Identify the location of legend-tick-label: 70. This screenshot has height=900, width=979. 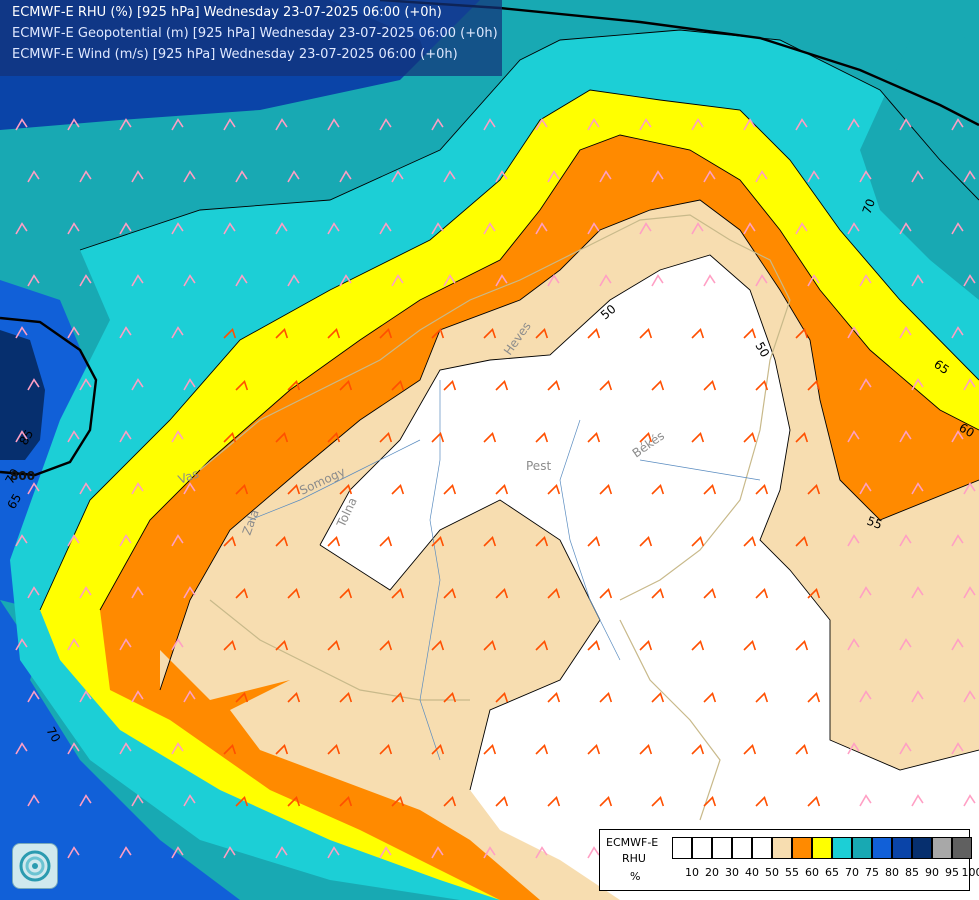
(852, 872).